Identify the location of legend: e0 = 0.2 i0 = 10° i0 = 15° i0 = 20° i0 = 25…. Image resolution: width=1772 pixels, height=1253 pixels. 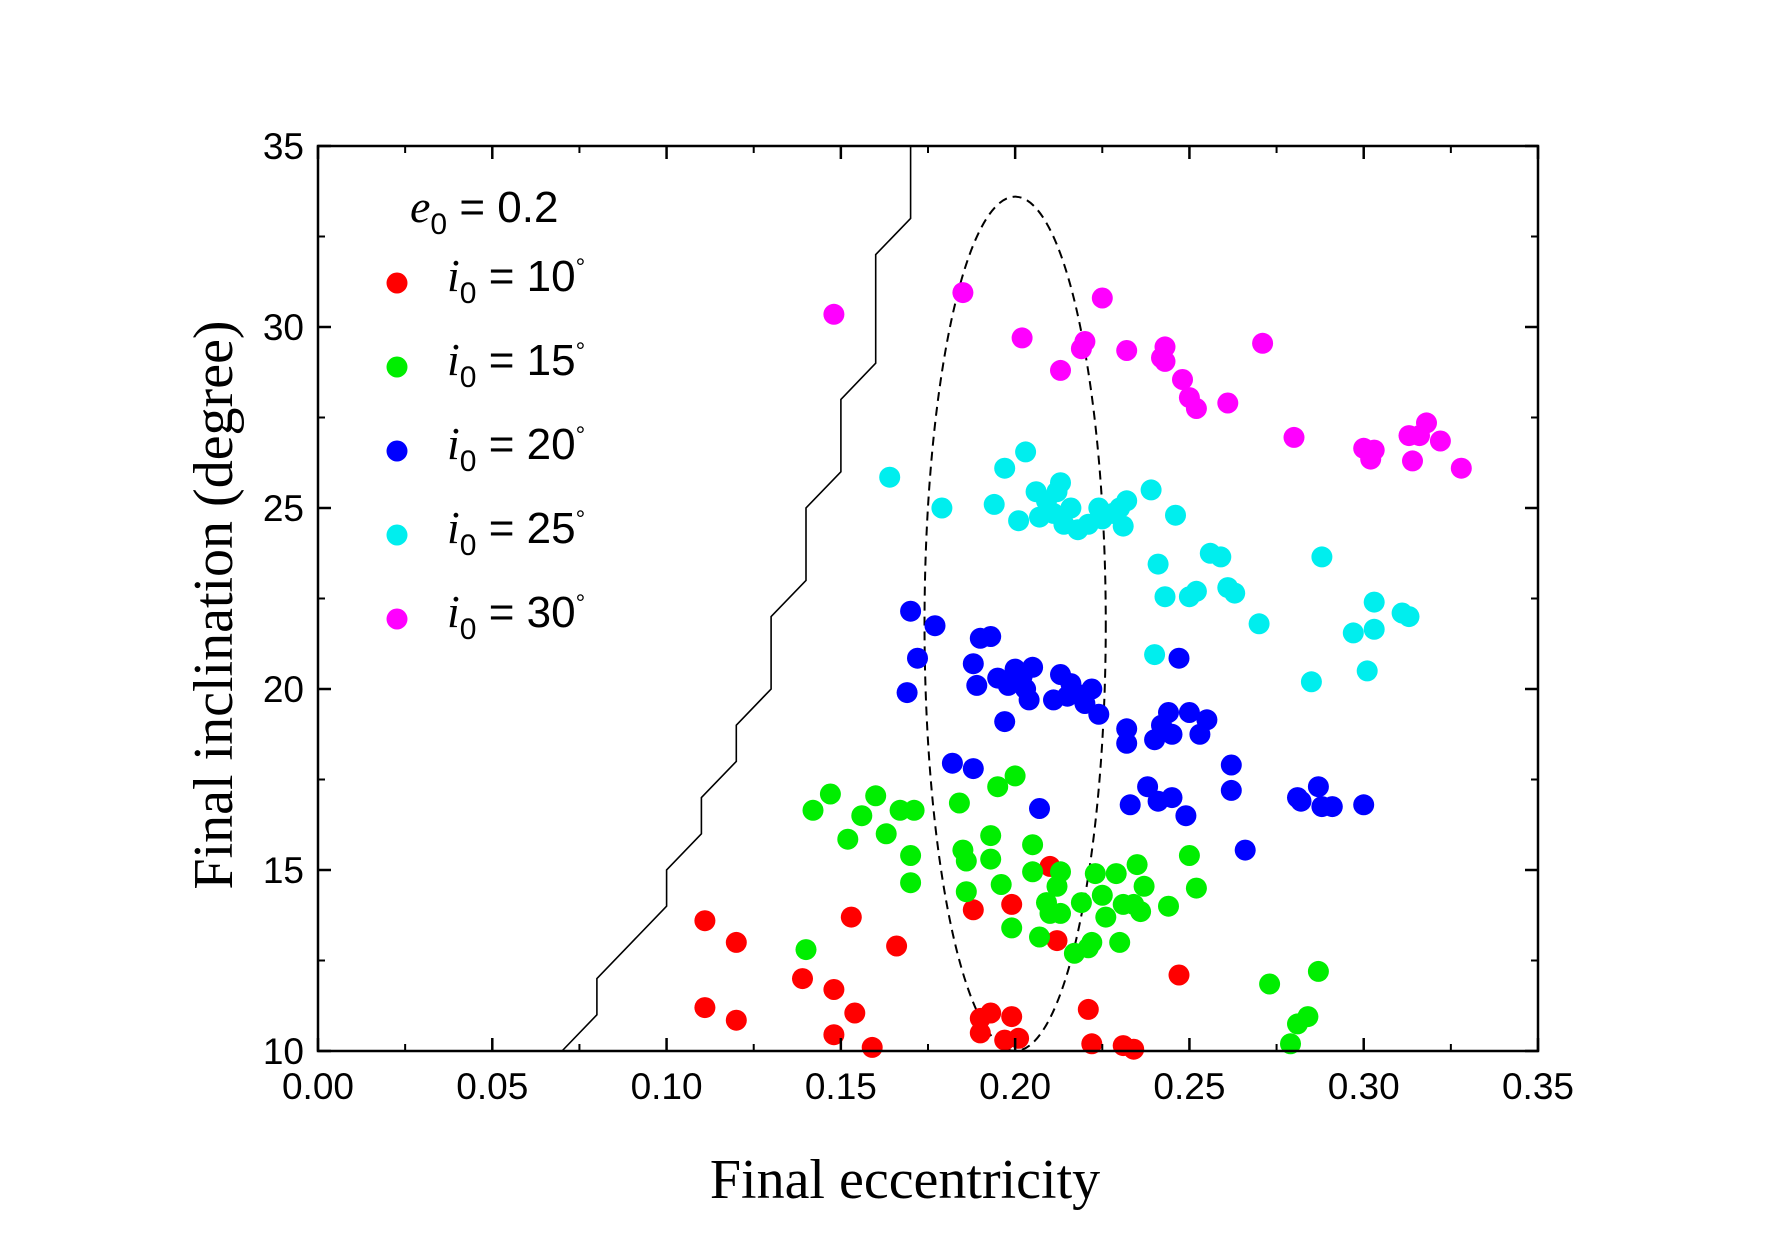
(485, 413).